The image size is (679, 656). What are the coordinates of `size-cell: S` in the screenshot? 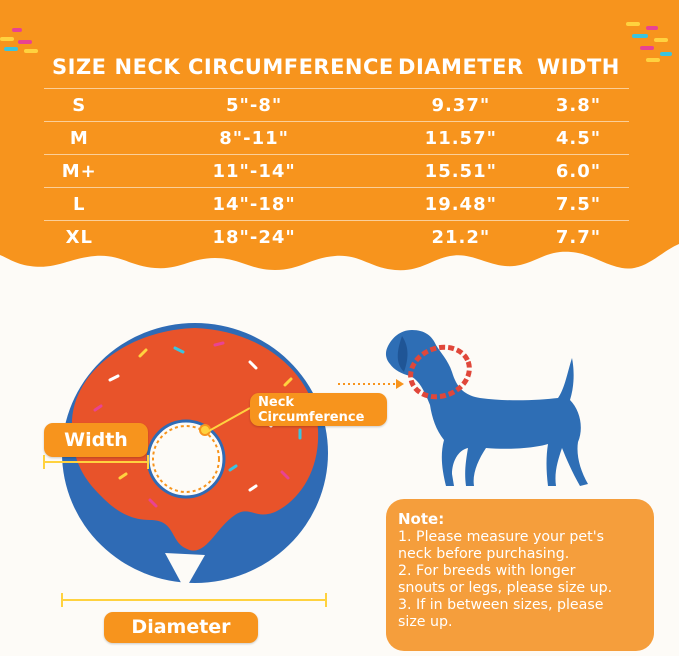 It's located at (79, 105).